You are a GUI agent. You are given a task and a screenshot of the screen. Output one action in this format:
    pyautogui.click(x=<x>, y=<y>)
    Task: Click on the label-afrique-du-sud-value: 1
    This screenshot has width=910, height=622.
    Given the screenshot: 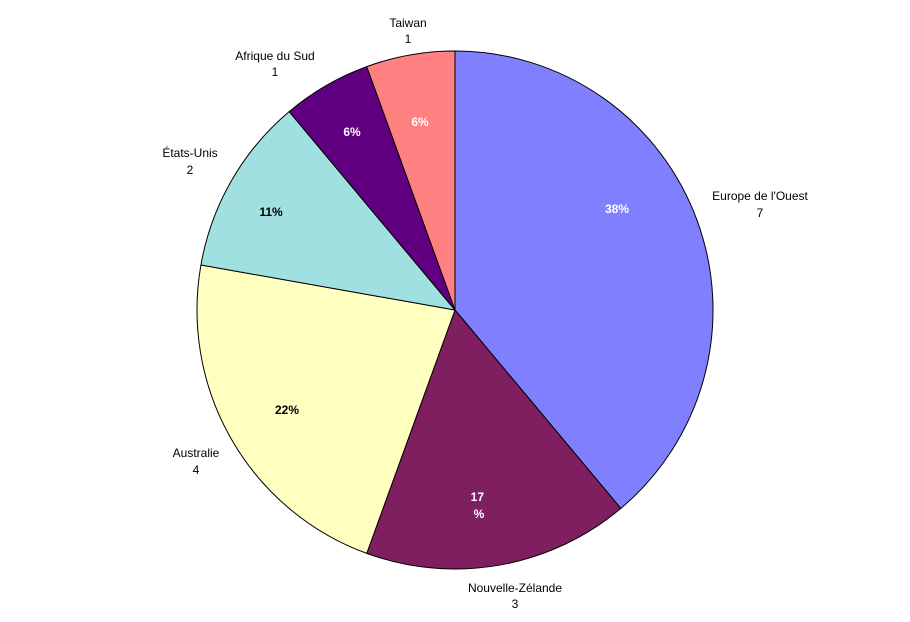 What is the action you would take?
    pyautogui.click(x=275, y=72)
    